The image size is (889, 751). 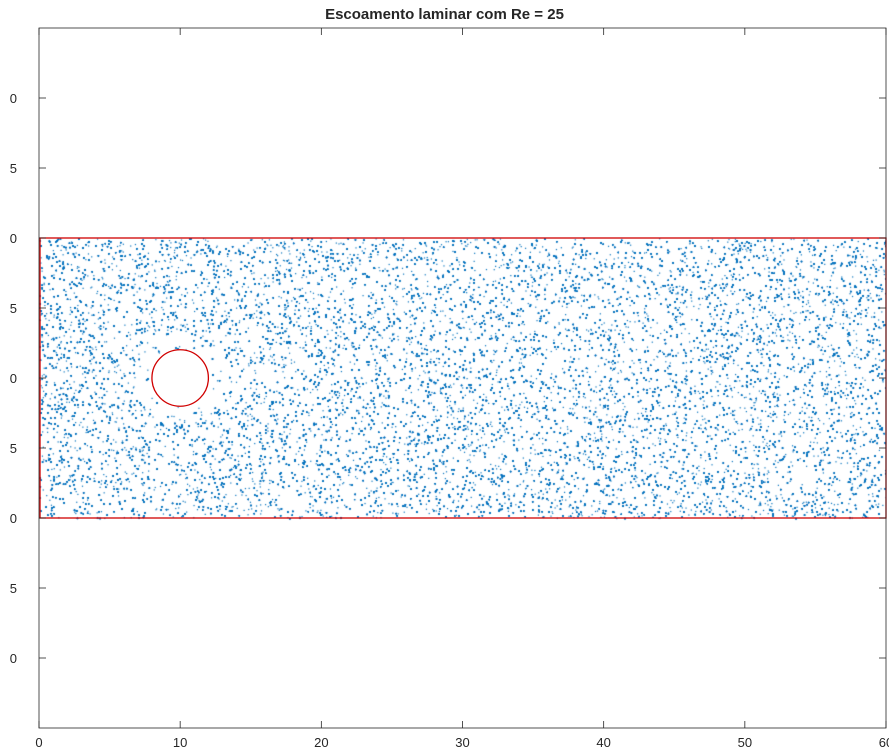 I want to click on x-tick-label: 60, so click(x=884, y=742).